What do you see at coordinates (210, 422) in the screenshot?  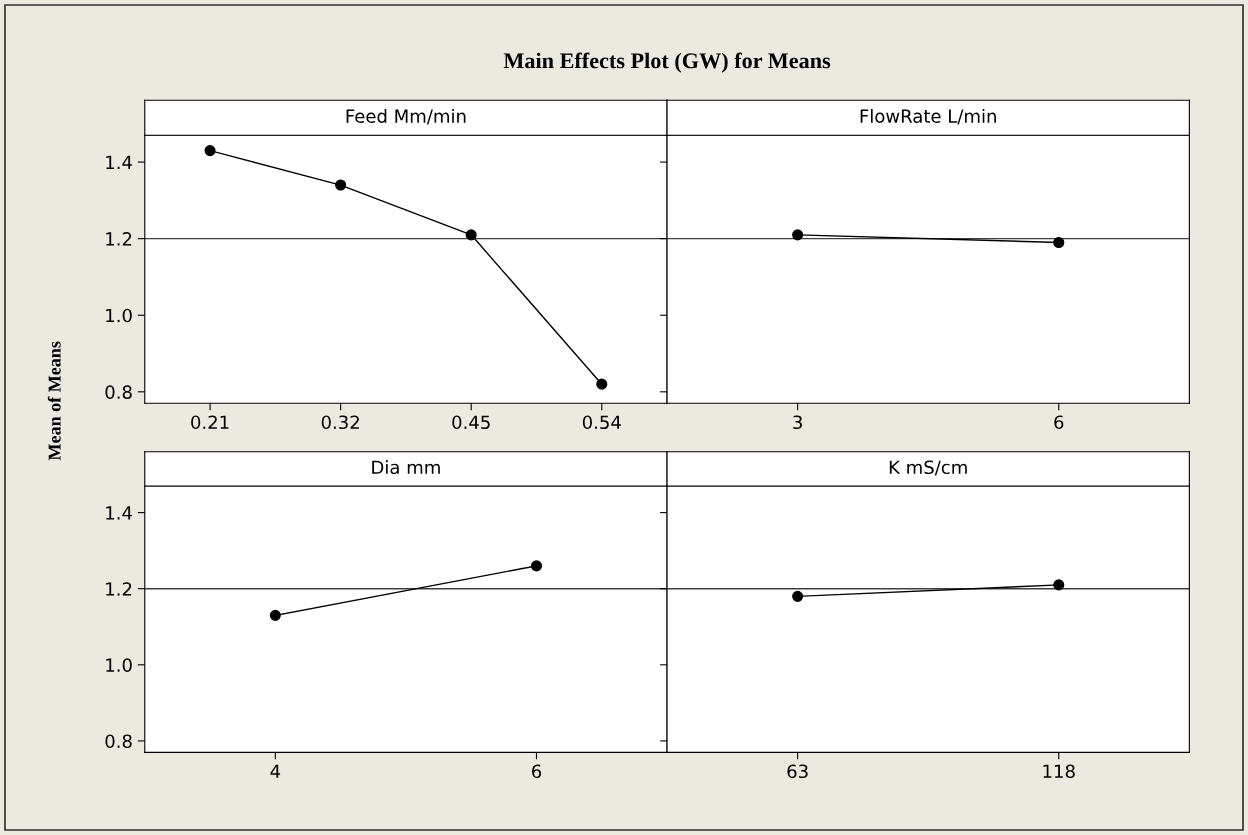 I see `x-tick-label: 0.21` at bounding box center [210, 422].